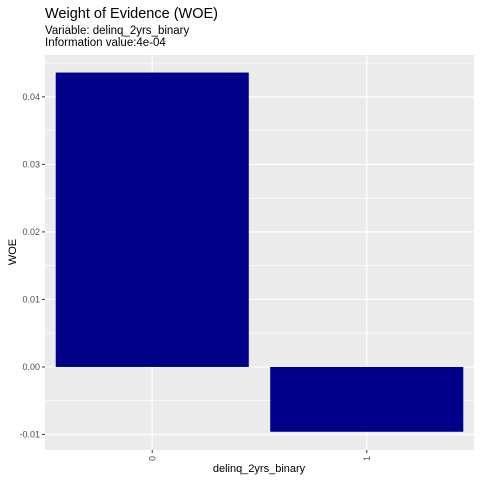 This screenshot has height=480, width=480. What do you see at coordinates (32, 265) in the screenshot?
I see `y-axis-ticks: -0.01 0.00 0.01 0.02 0.03 0.04` at bounding box center [32, 265].